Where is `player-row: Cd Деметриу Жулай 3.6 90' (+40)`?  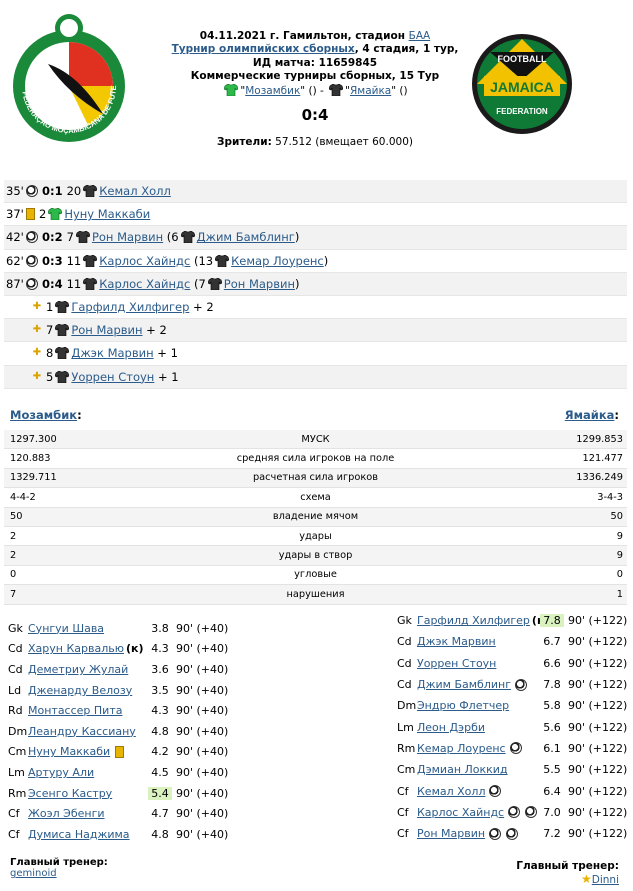
player-row: Cd Деметриу Жулай 3.6 90' (+40) is located at coordinates (119, 669).